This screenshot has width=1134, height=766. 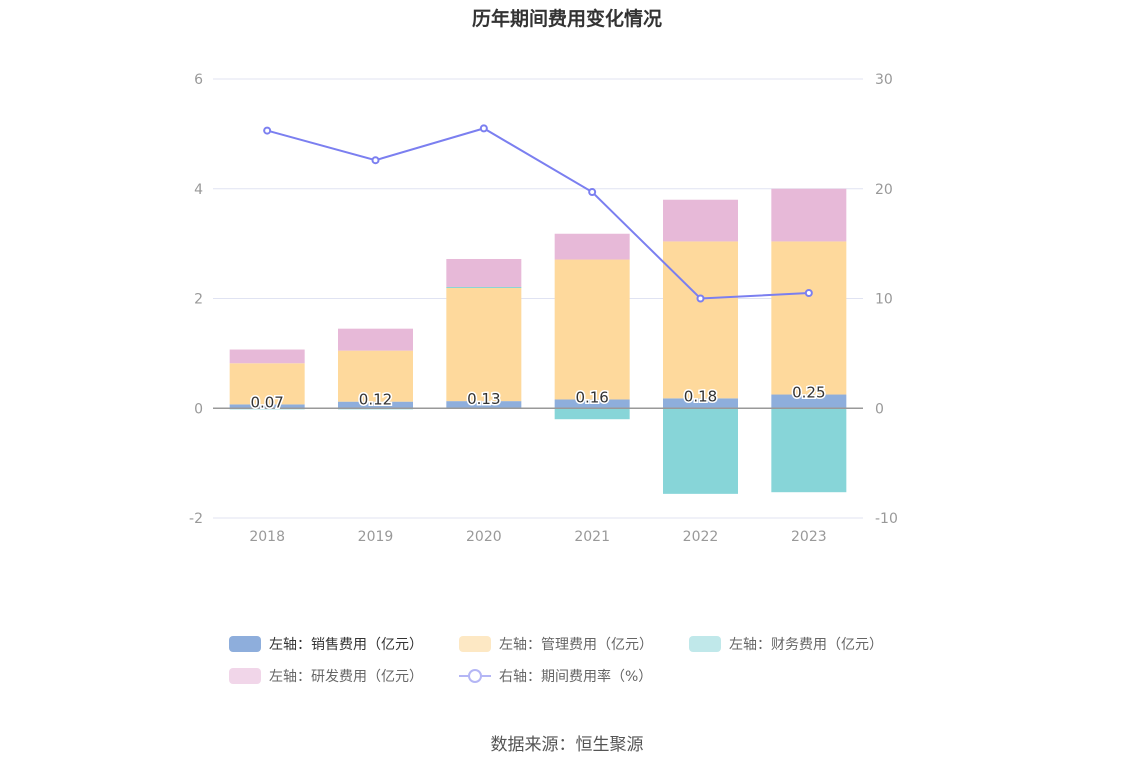 What do you see at coordinates (266, 402) in the screenshot?
I see `data-label: 0.07` at bounding box center [266, 402].